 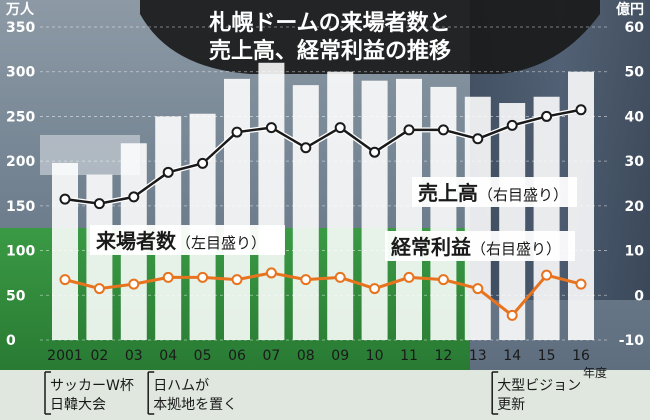 What do you see at coordinates (237, 356) in the screenshot?
I see `x-tick-label: 06` at bounding box center [237, 356].